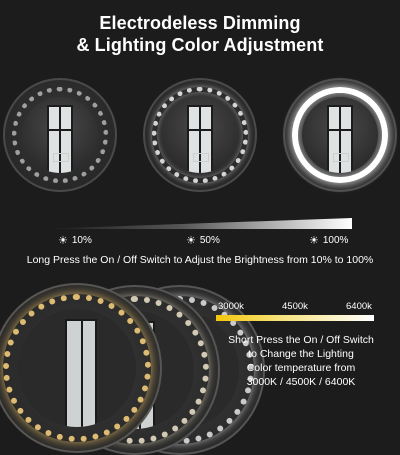  I want to click on temp-instruction-line-2: to Change the Lighting, so click(301, 354).